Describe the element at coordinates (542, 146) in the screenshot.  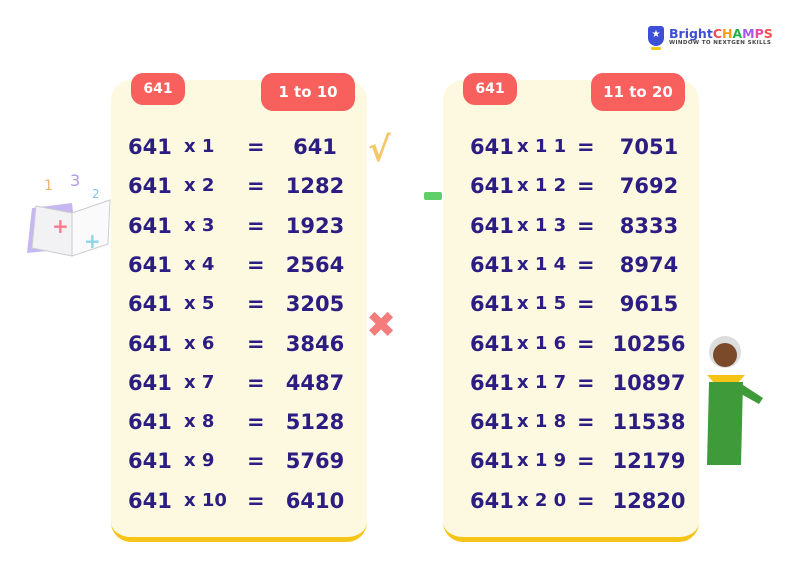
I see `multiplier: x 1 1` at that location.